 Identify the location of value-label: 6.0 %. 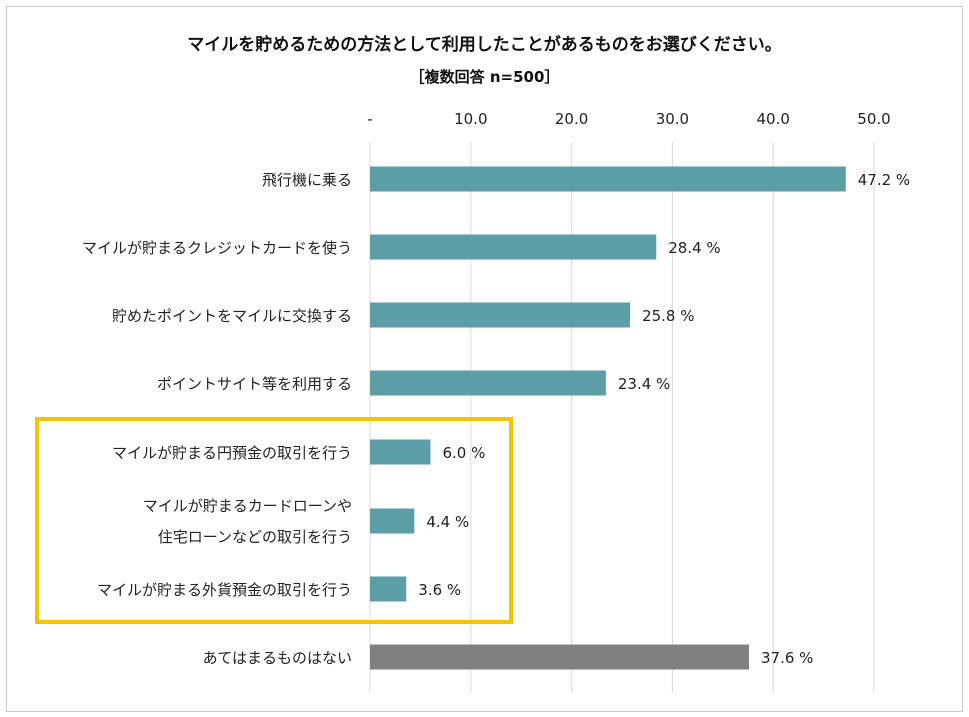
(463, 453).